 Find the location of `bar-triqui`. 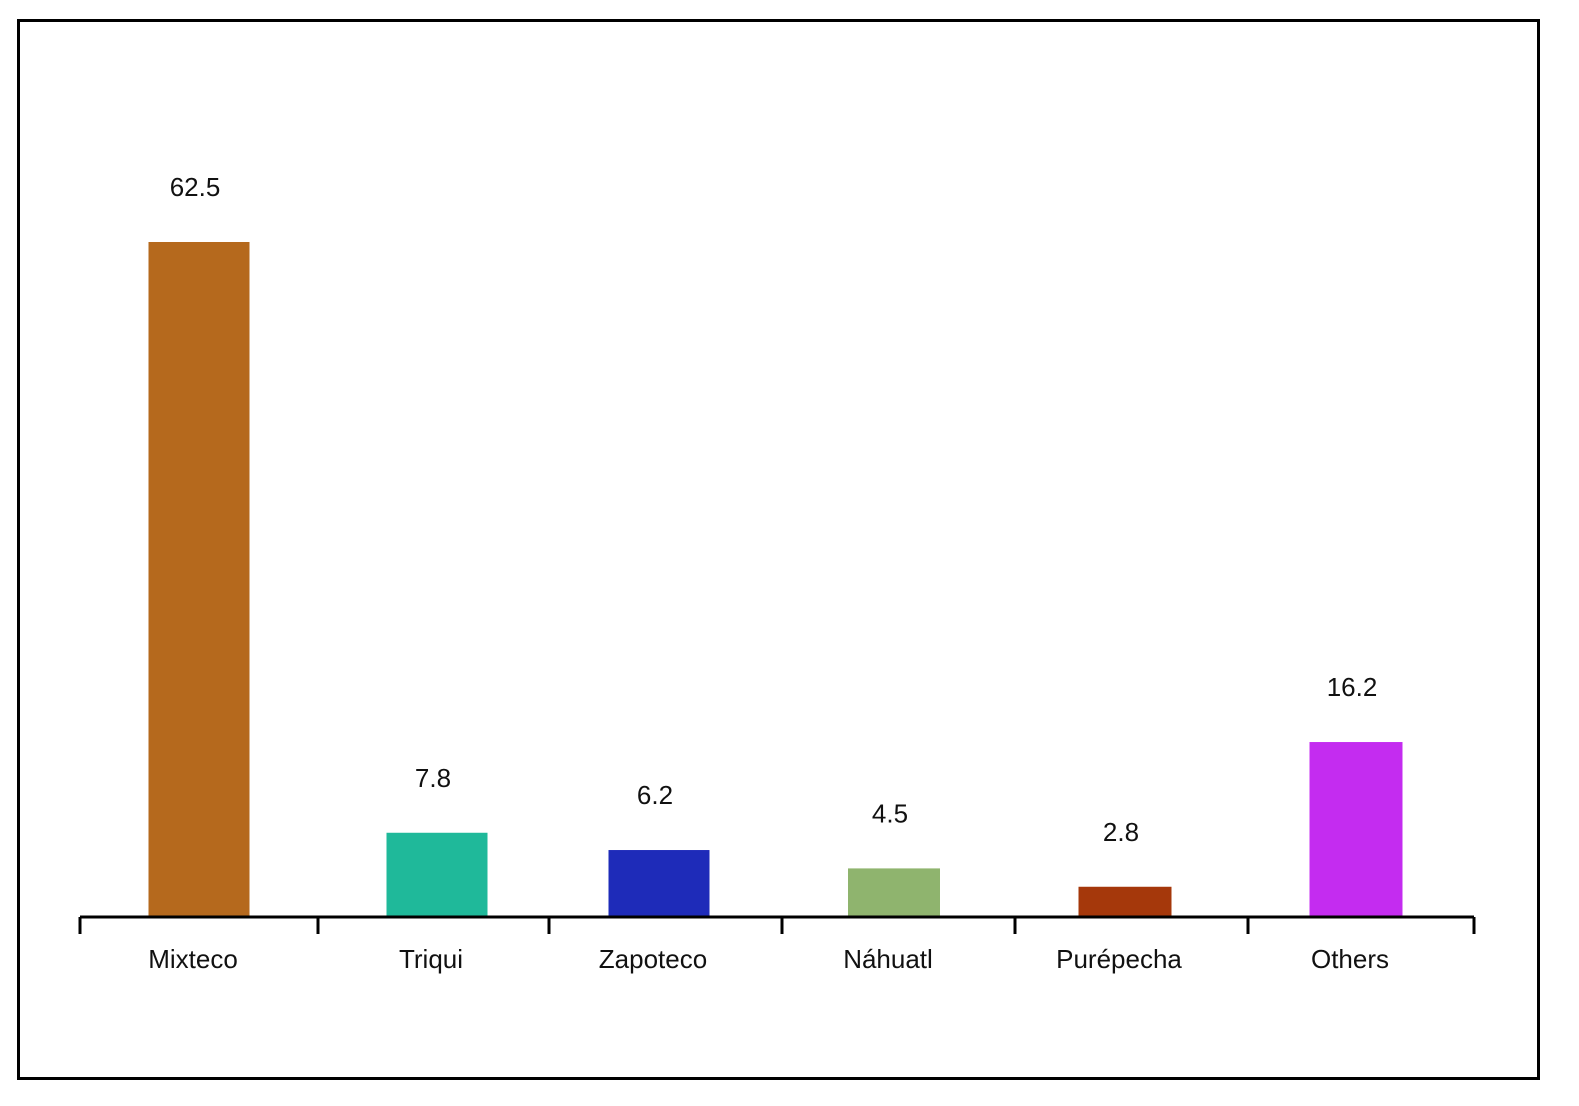

bar-triqui is located at coordinates (437, 874).